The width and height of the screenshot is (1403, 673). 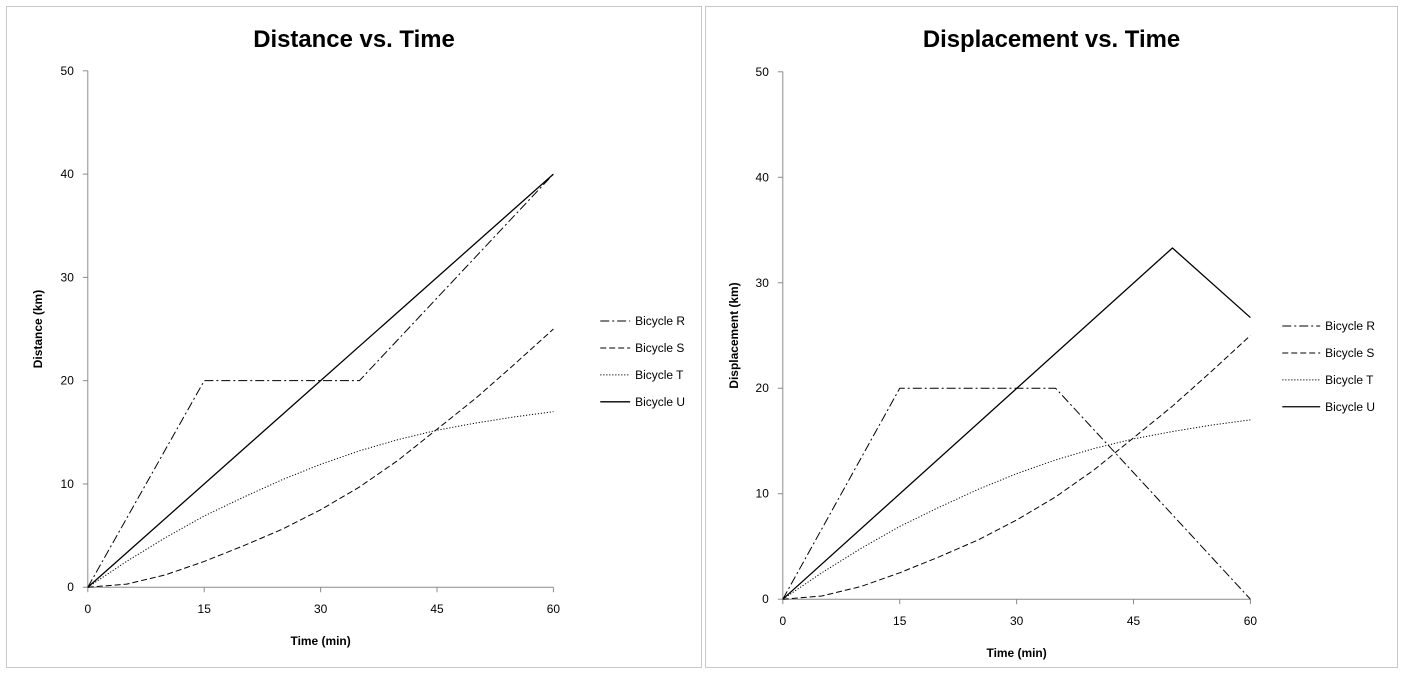 I want to click on chart-title: Distance vs. Time, so click(x=354, y=39).